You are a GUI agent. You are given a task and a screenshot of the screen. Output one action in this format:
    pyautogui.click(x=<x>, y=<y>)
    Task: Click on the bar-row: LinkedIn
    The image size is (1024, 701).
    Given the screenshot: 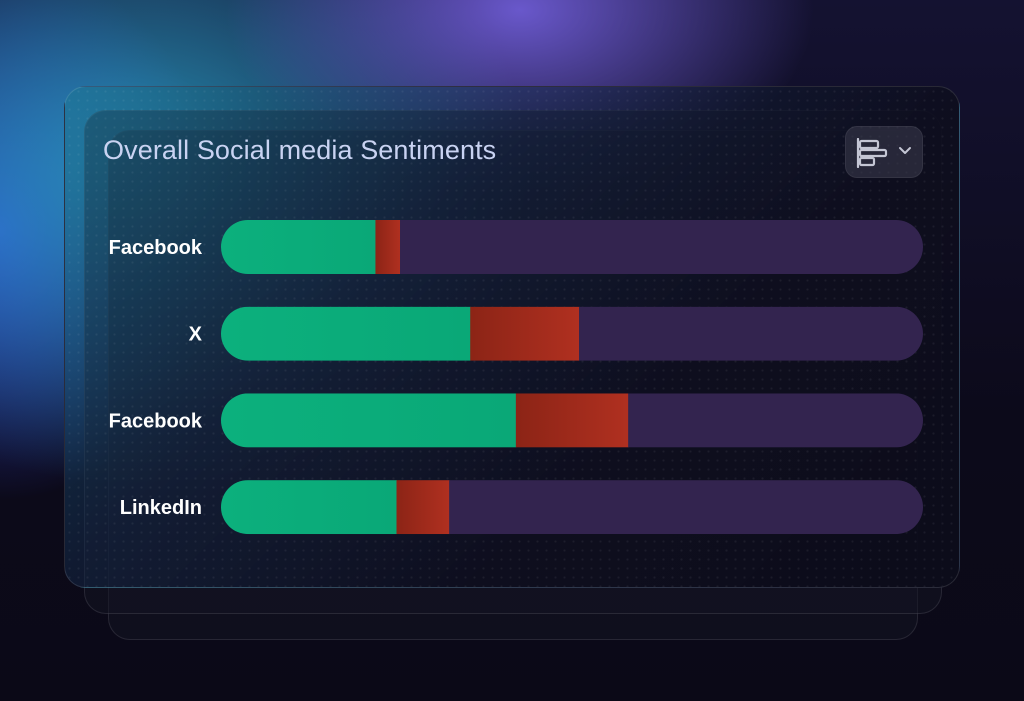 What is the action you would take?
    pyautogui.click(x=521, y=507)
    